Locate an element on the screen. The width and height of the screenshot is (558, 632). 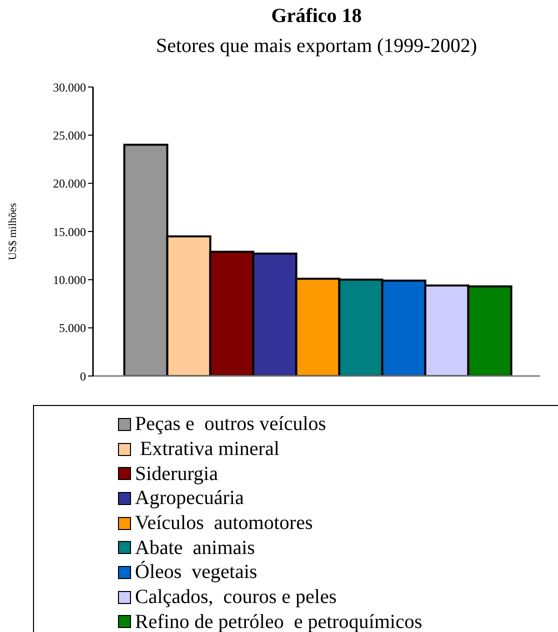
legend-label: Extrativa mineral is located at coordinates (209, 449).